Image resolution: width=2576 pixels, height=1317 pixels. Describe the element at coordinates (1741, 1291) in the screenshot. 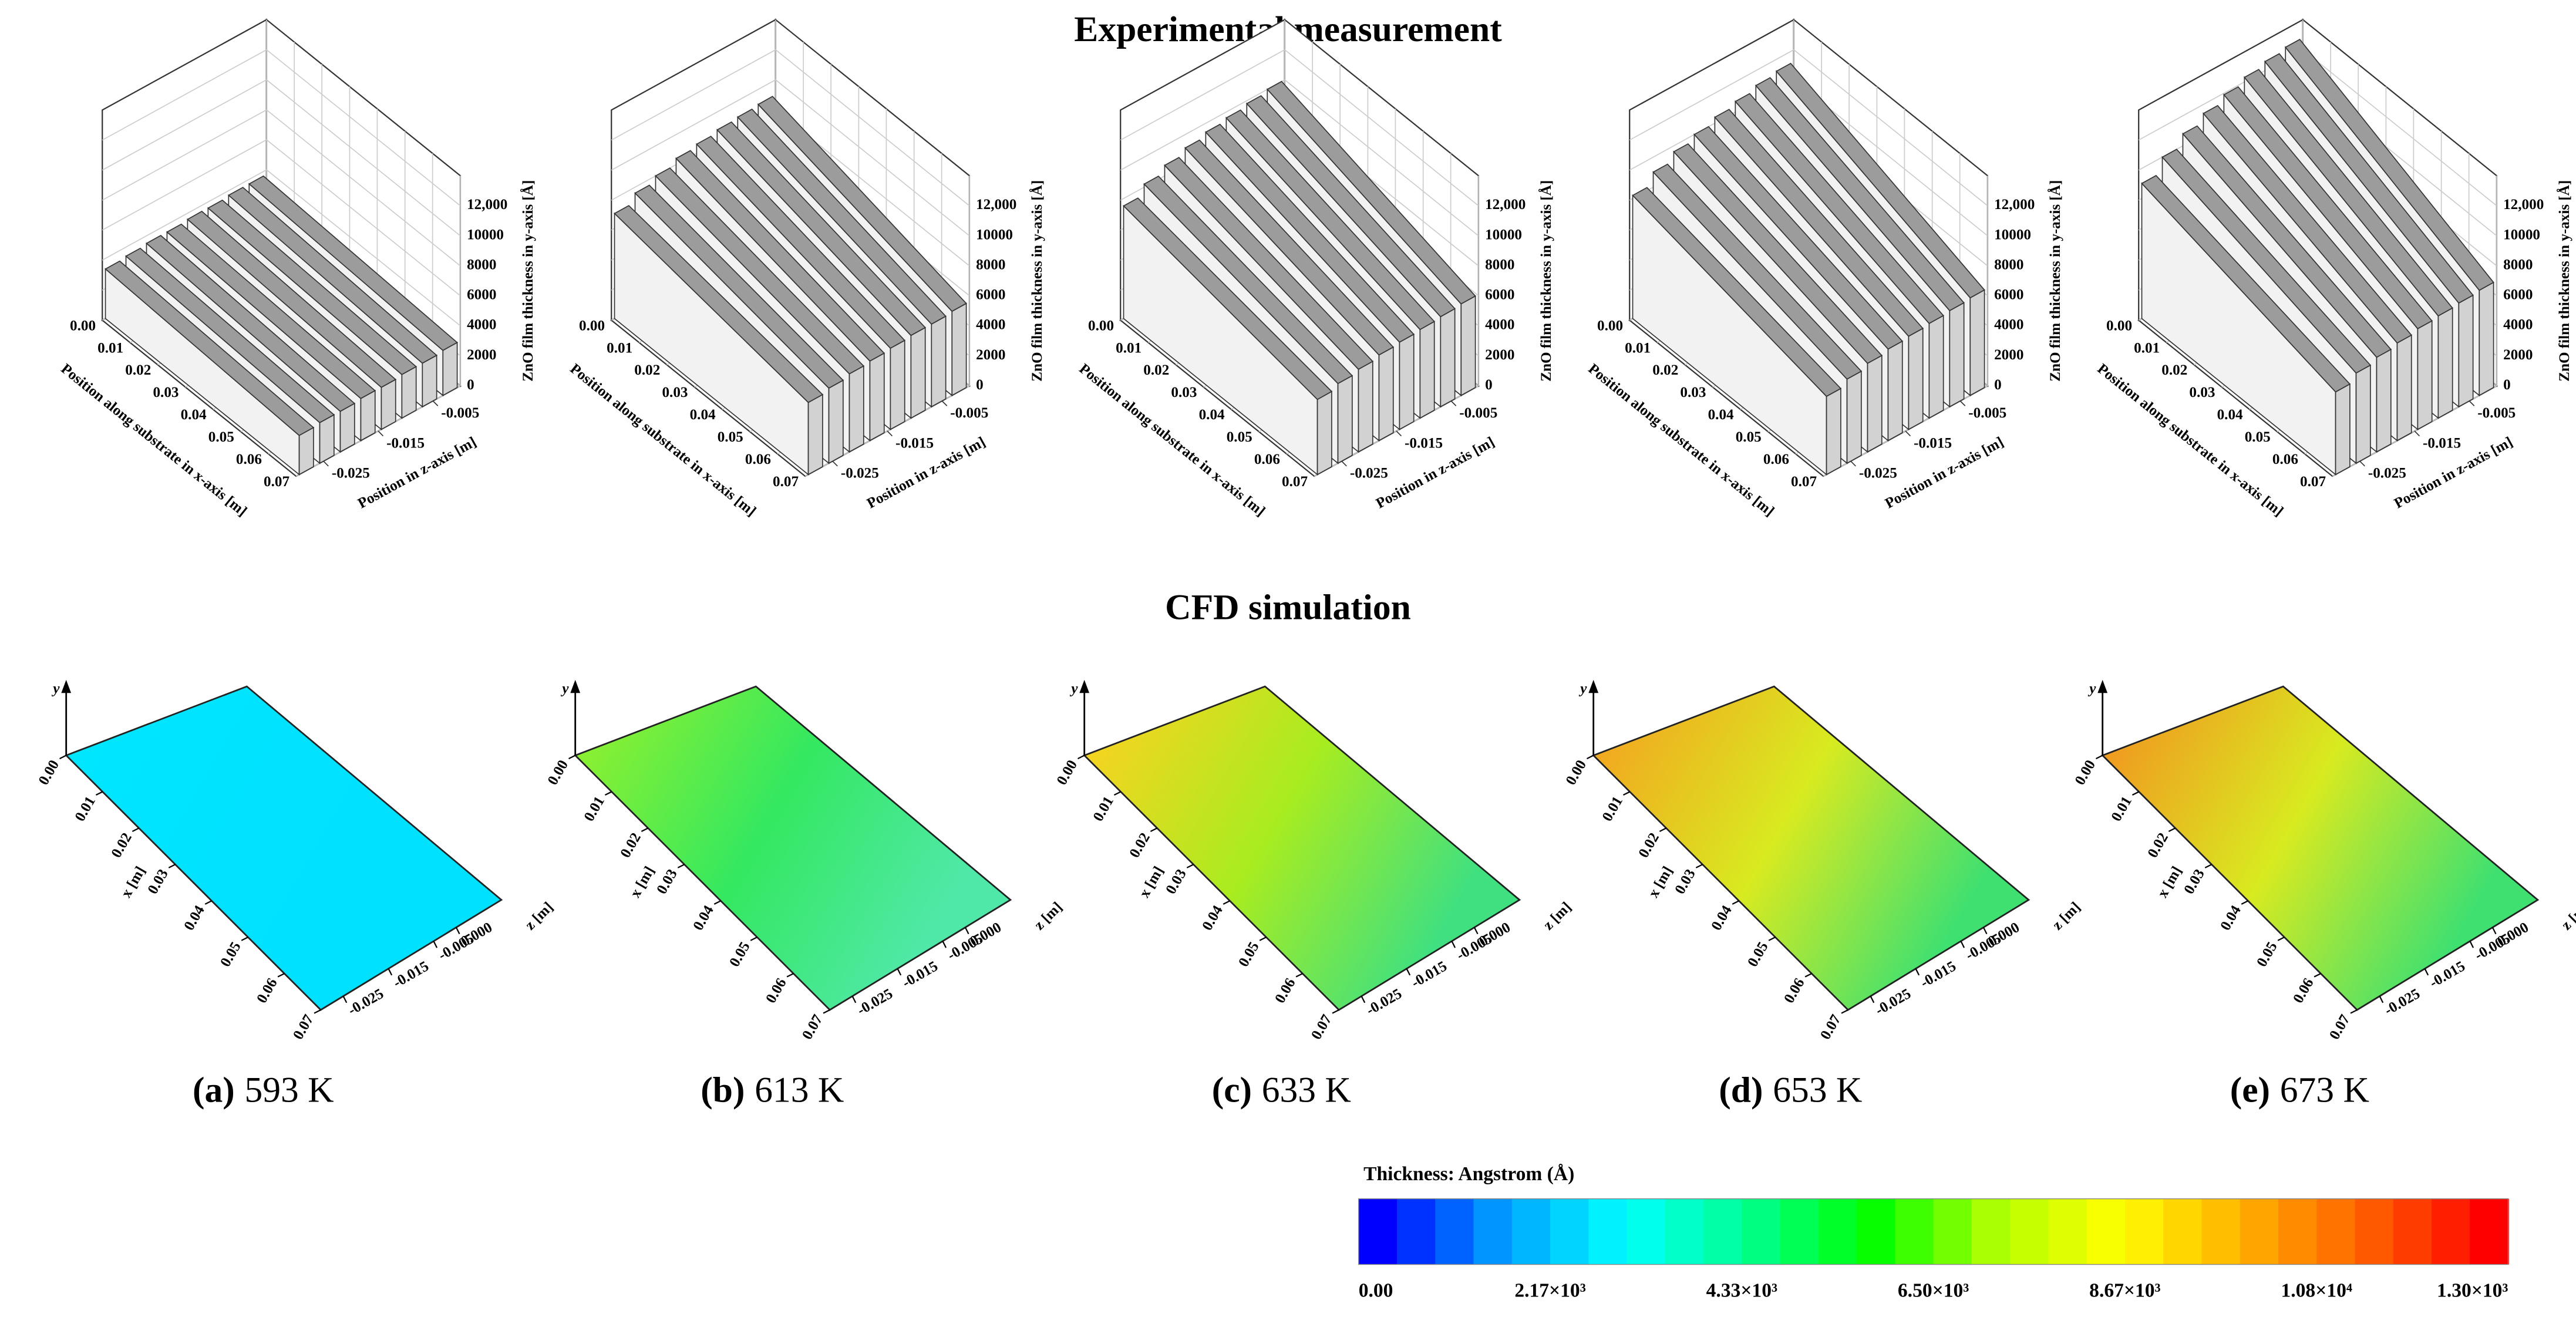

I see `colorbar-tick-label: 4.33×10³` at that location.